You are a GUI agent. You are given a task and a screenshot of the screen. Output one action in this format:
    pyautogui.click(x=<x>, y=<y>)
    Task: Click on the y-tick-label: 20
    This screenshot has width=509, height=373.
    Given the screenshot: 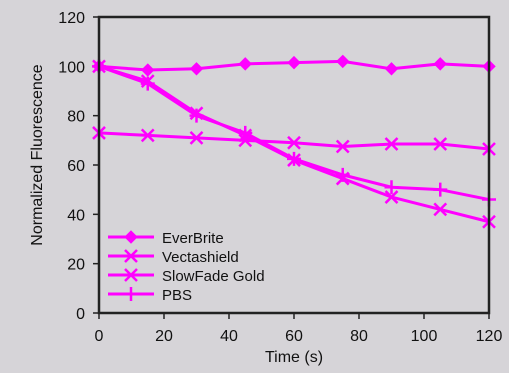 What is the action you would take?
    pyautogui.click(x=76, y=265)
    